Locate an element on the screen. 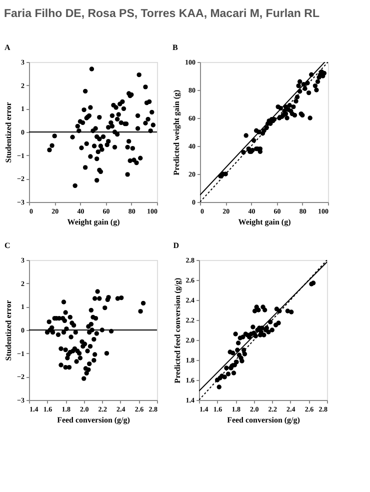 The image size is (370, 492). chart-title: C is located at coordinates (7, 245).